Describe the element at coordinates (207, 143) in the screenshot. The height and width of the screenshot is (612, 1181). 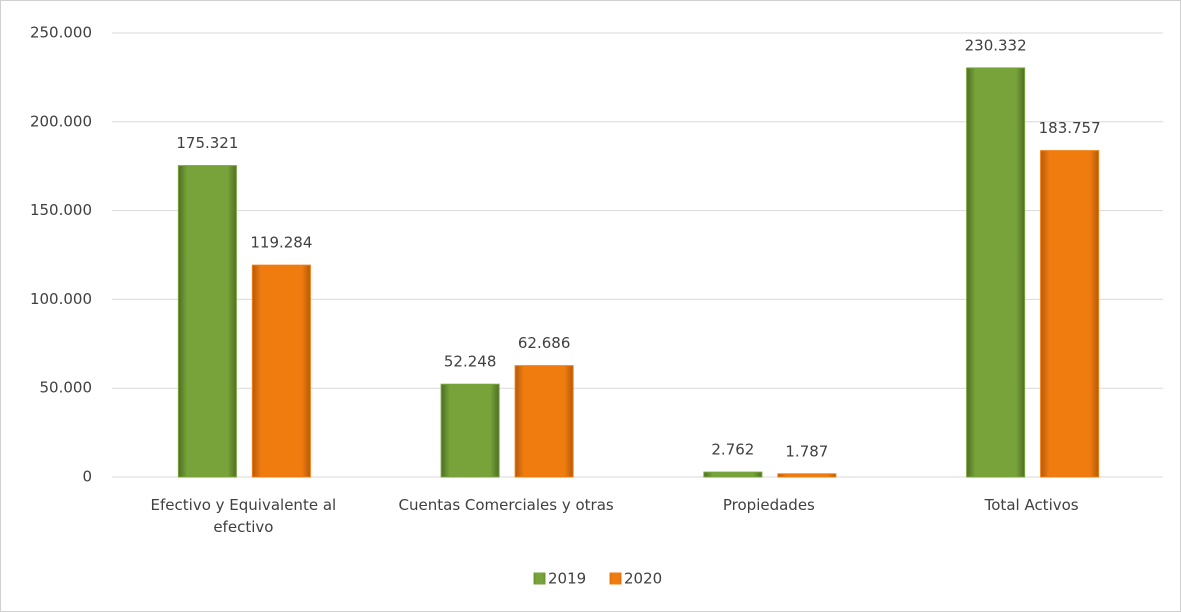
I see `data-label: 175.321` at that location.